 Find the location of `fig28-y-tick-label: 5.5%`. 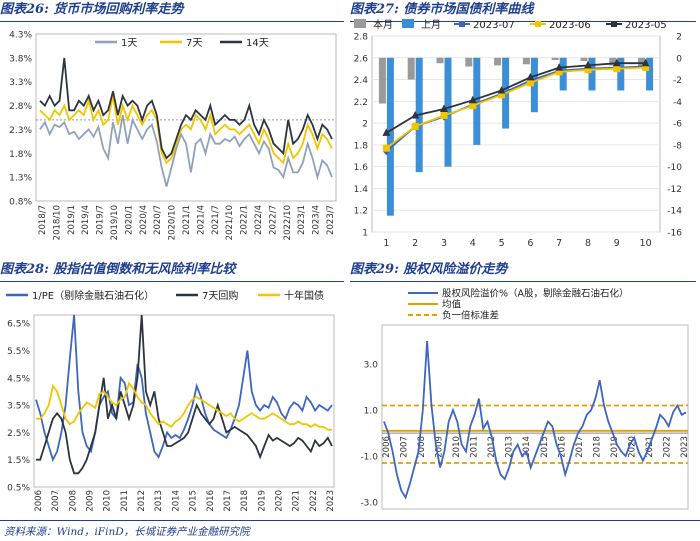

fig28-y-tick-label: 5.5% is located at coordinates (18, 352).